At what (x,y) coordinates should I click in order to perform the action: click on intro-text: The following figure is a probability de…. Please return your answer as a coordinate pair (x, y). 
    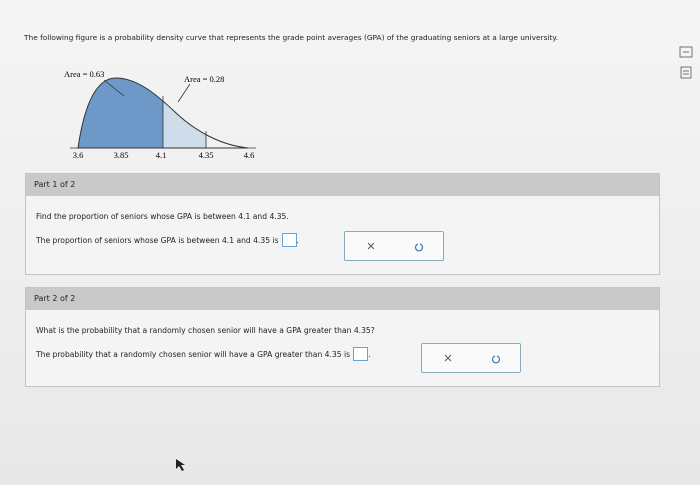
    Looking at the image, I should click on (291, 37).